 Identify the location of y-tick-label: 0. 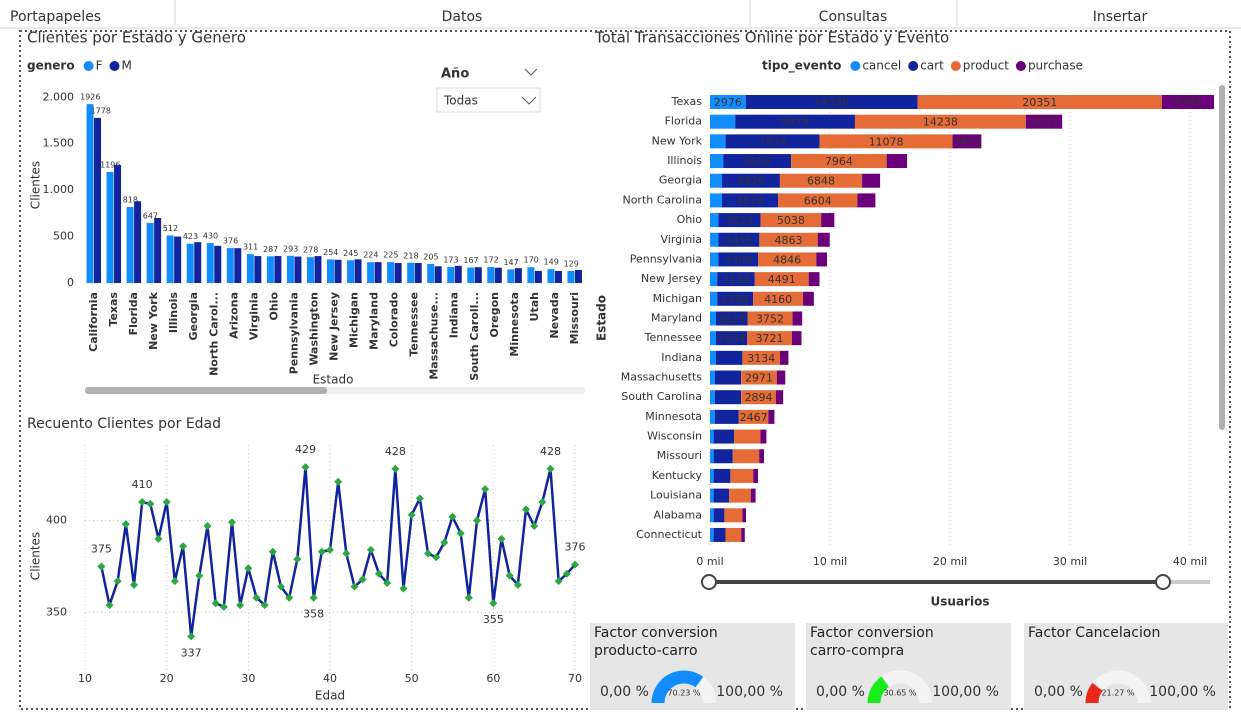
(70, 282).